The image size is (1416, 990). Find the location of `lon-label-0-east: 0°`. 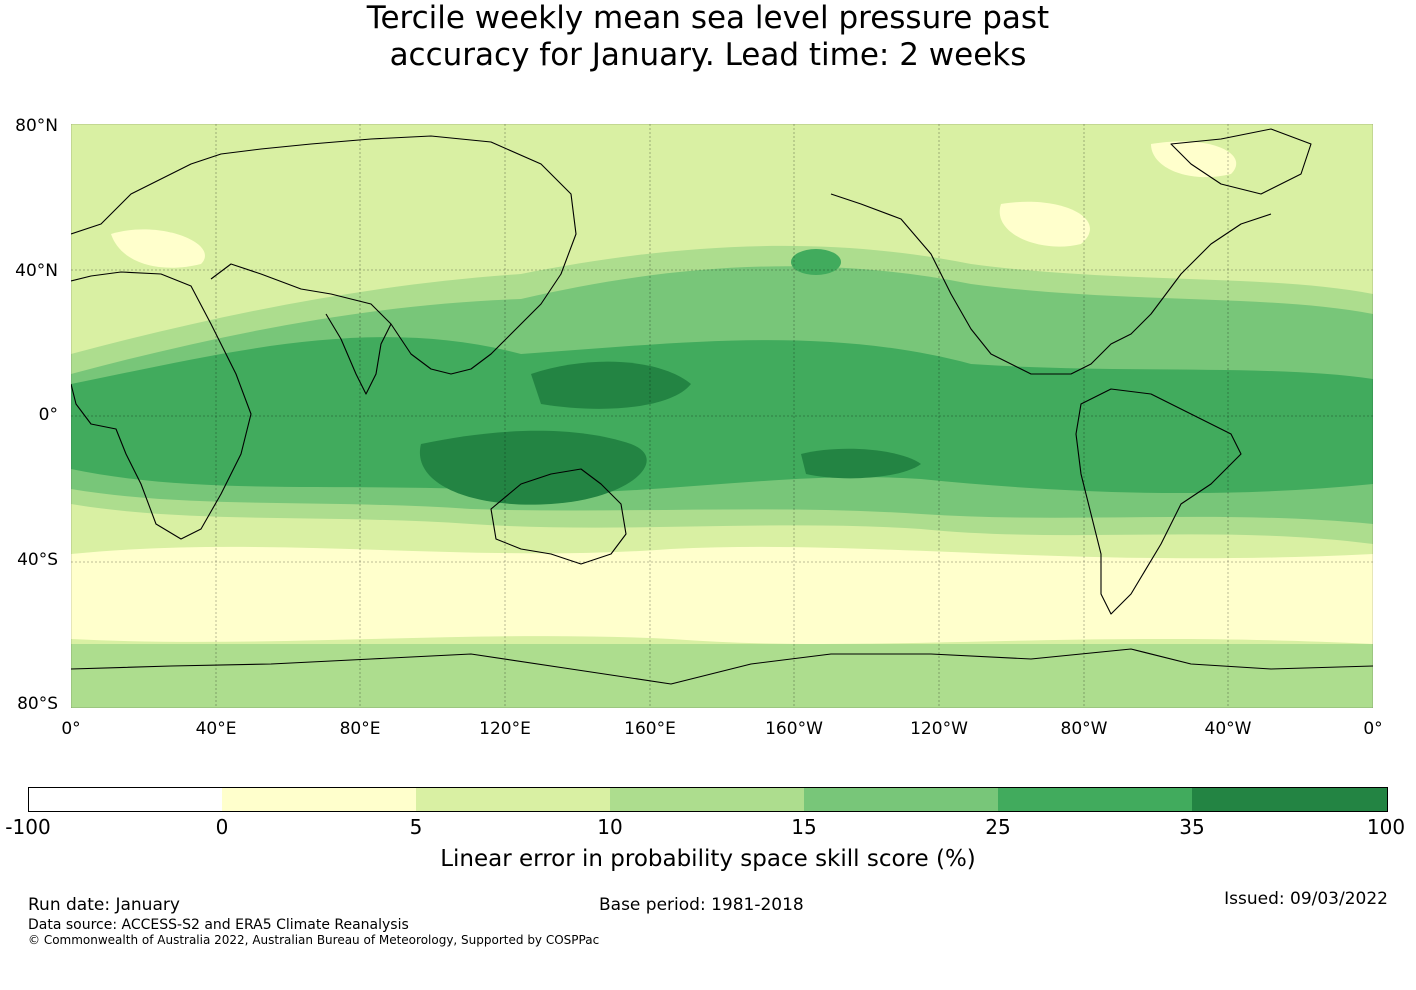

lon-label-0-east: 0° is located at coordinates (1373, 729).